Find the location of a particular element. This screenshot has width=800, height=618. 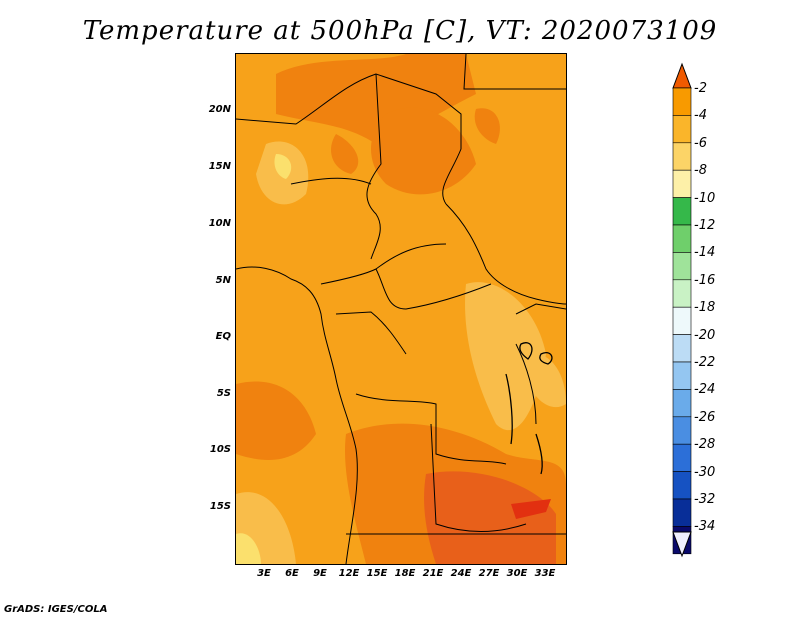

warm-region-north is located at coordinates (376, 99).